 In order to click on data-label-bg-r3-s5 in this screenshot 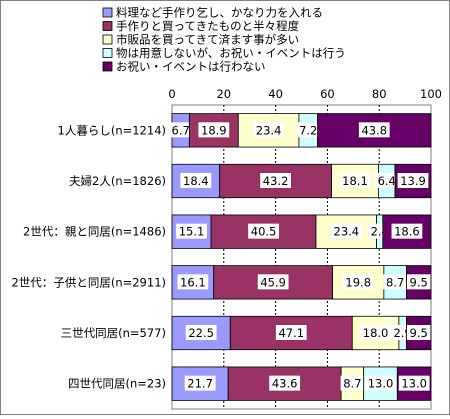, I will do `click(407, 231)`.